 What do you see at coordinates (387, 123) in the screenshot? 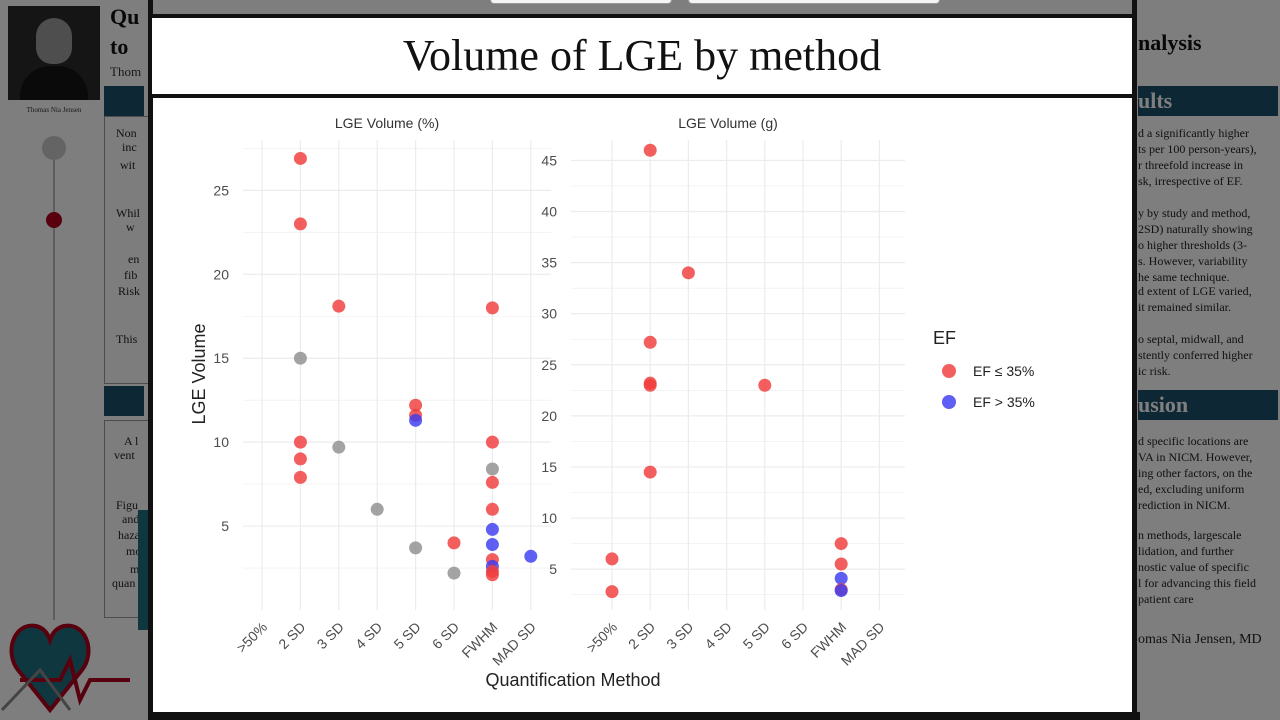
I see `facet-title: LGE Volume (%)` at bounding box center [387, 123].